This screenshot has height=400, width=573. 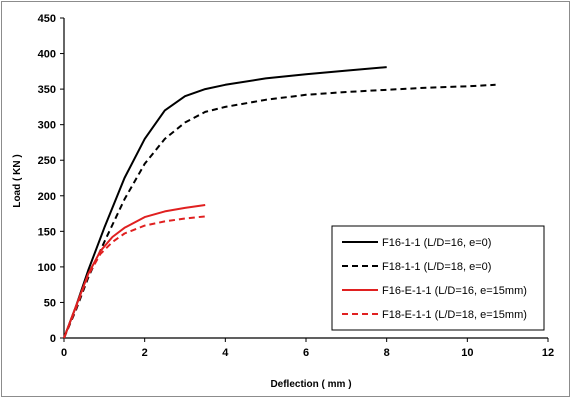 I want to click on x-tick-label: 4, so click(x=225, y=353).